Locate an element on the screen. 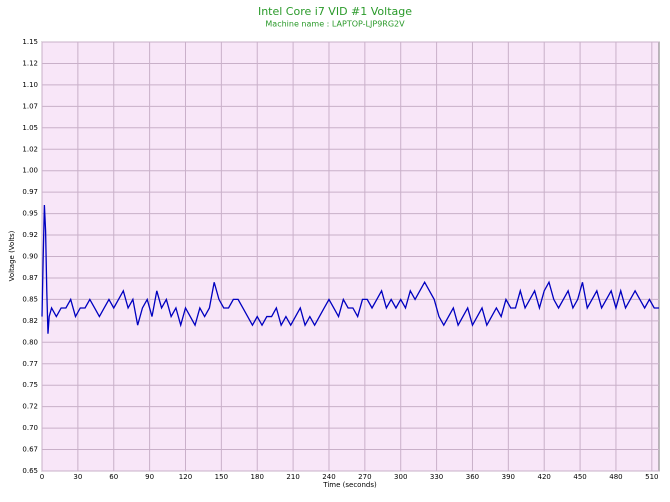 The width and height of the screenshot is (670, 502). y-tick-label: 0.85 is located at coordinates (30, 299).